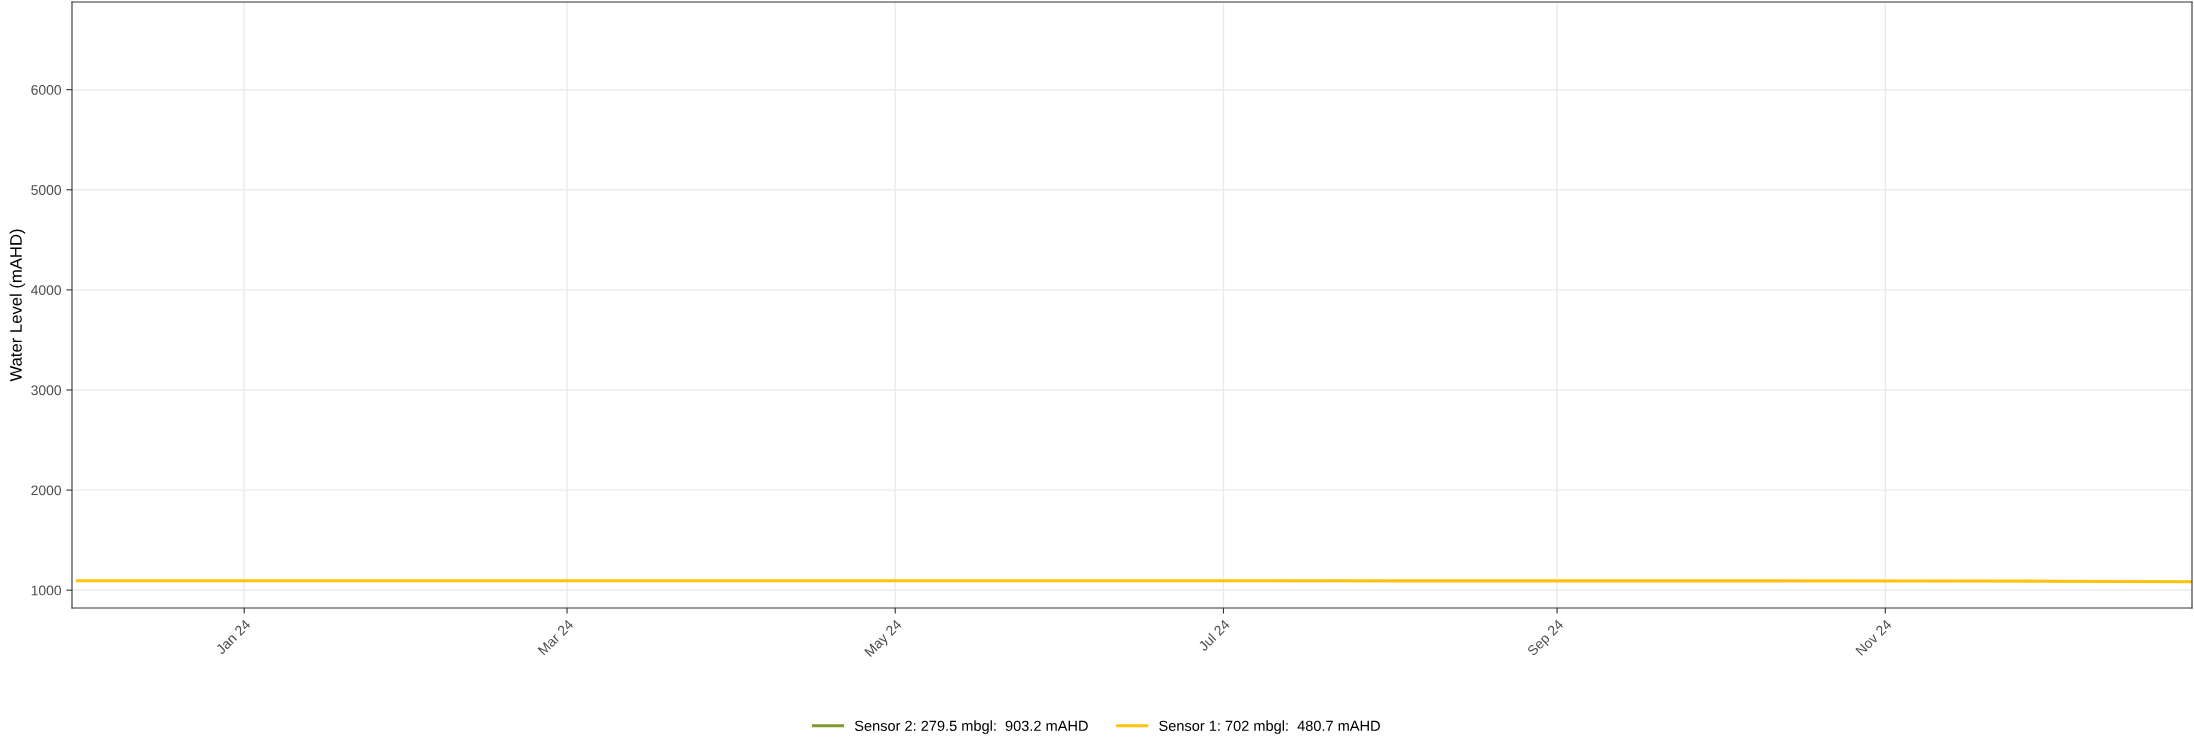  I want to click on x-tick-label: Jul 24, so click(1214, 635).